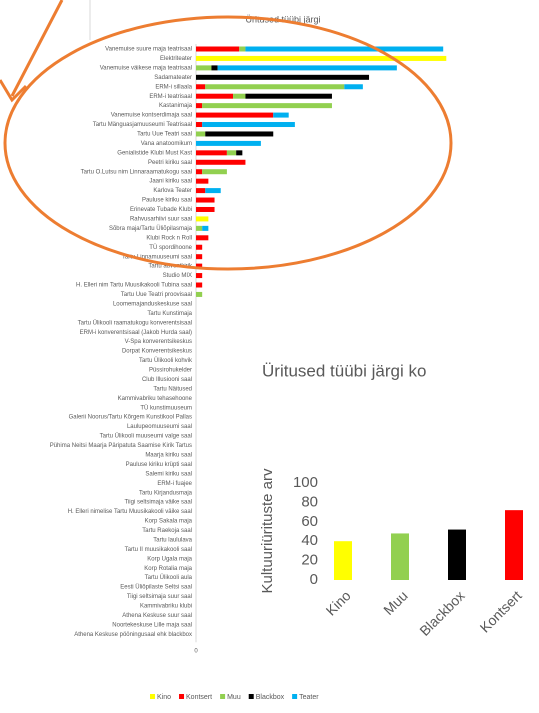  What do you see at coordinates (133, 635) in the screenshot?
I see `y-tick-label: Athena Keskuse pööningusaal ehk blackbox` at bounding box center [133, 635].